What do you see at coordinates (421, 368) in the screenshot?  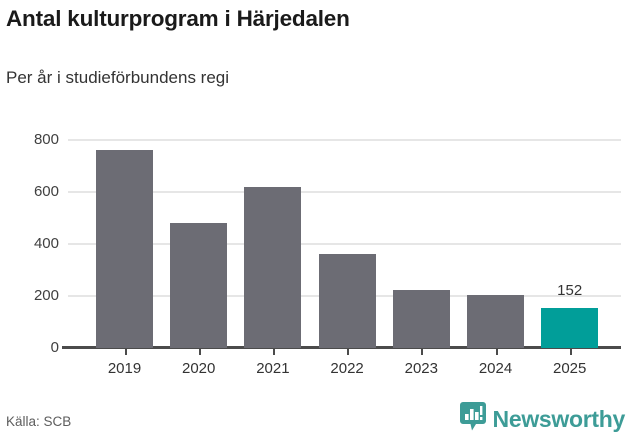 I see `x-axis-category-label-2023: 2023` at bounding box center [421, 368].